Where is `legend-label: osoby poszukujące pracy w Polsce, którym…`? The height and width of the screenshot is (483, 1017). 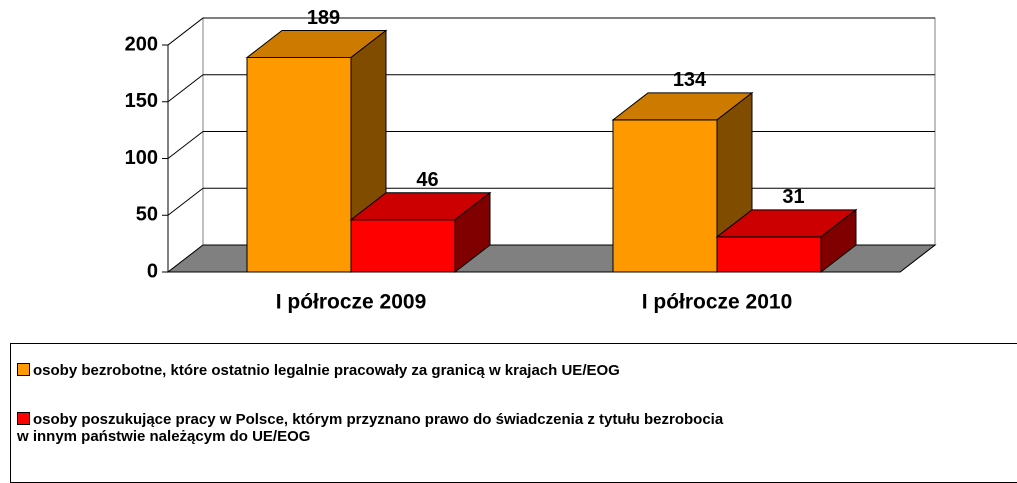 legend-label: osoby poszukujące pracy w Polsce, którym… is located at coordinates (370, 428).